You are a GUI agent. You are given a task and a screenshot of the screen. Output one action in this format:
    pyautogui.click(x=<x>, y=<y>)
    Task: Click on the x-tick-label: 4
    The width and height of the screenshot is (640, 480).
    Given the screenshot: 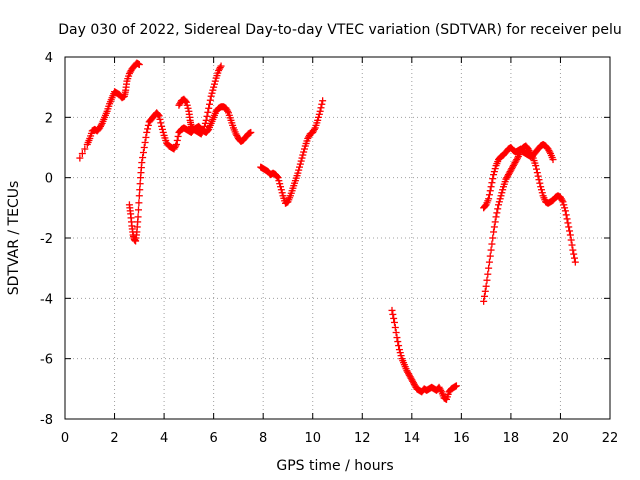 What is the action you would take?
    pyautogui.click(x=164, y=438)
    